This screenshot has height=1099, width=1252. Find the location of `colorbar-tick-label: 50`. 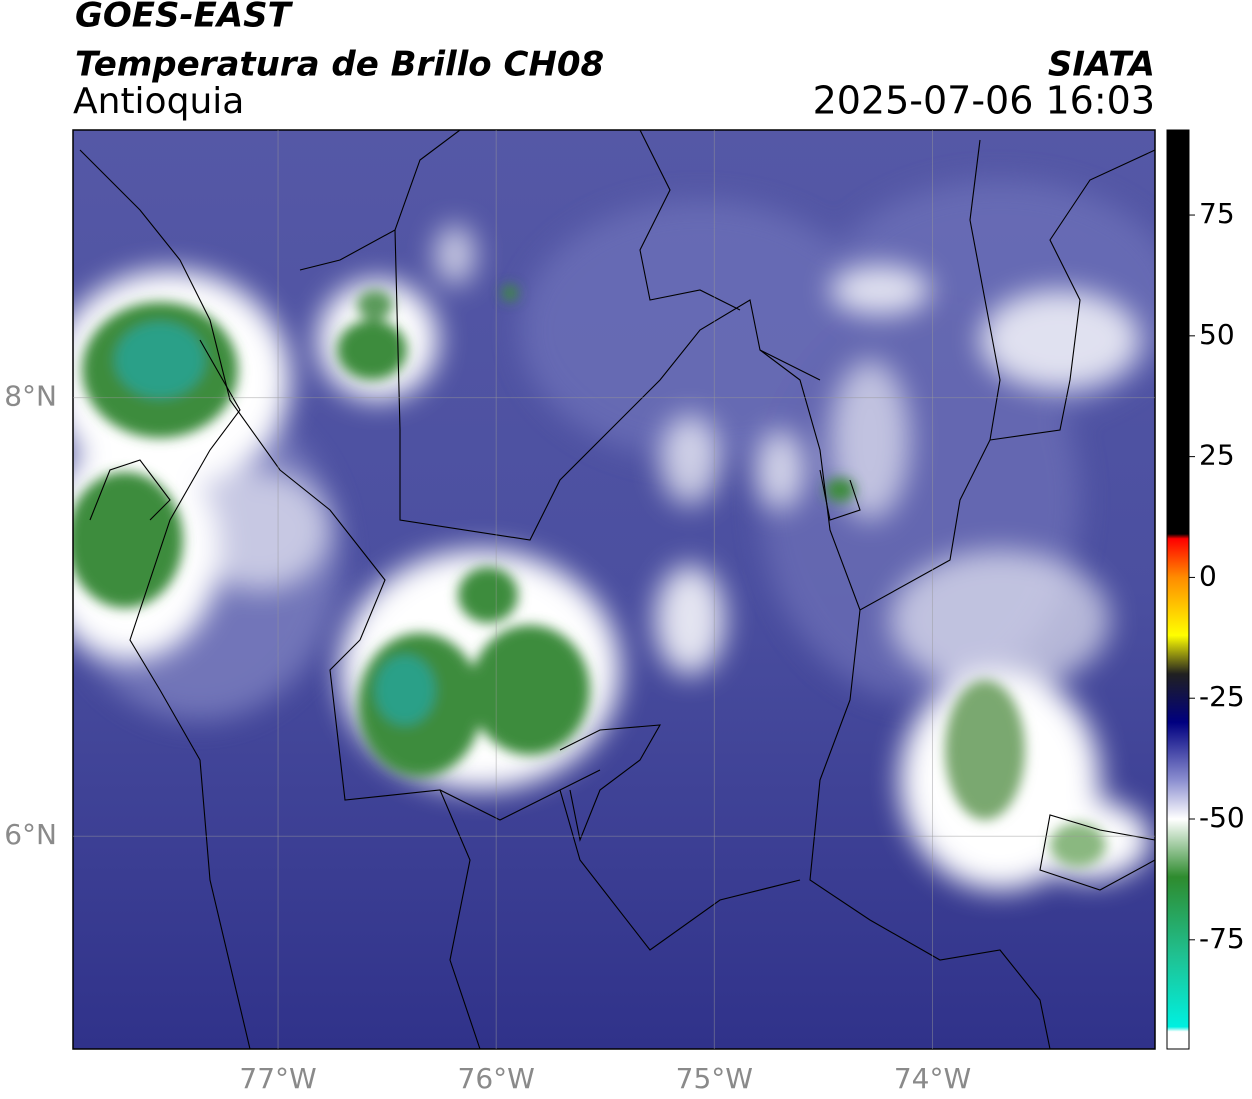

colorbar-tick-label: 50 is located at coordinates (1217, 334).